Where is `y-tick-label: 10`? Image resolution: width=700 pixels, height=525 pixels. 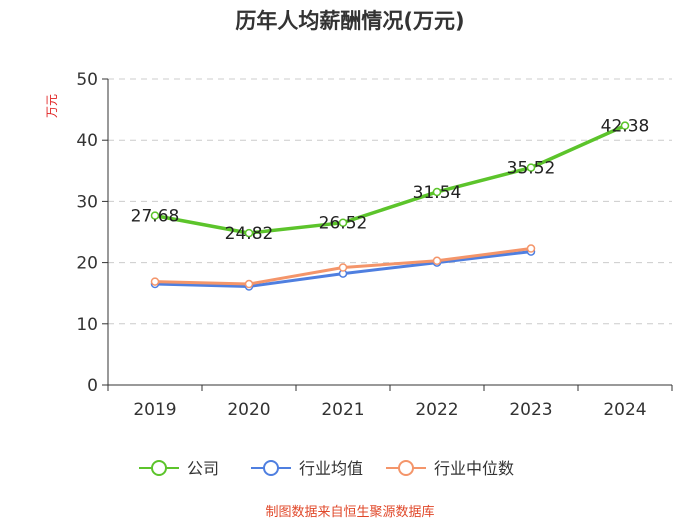 y-tick-label: 10 is located at coordinates (87, 325).